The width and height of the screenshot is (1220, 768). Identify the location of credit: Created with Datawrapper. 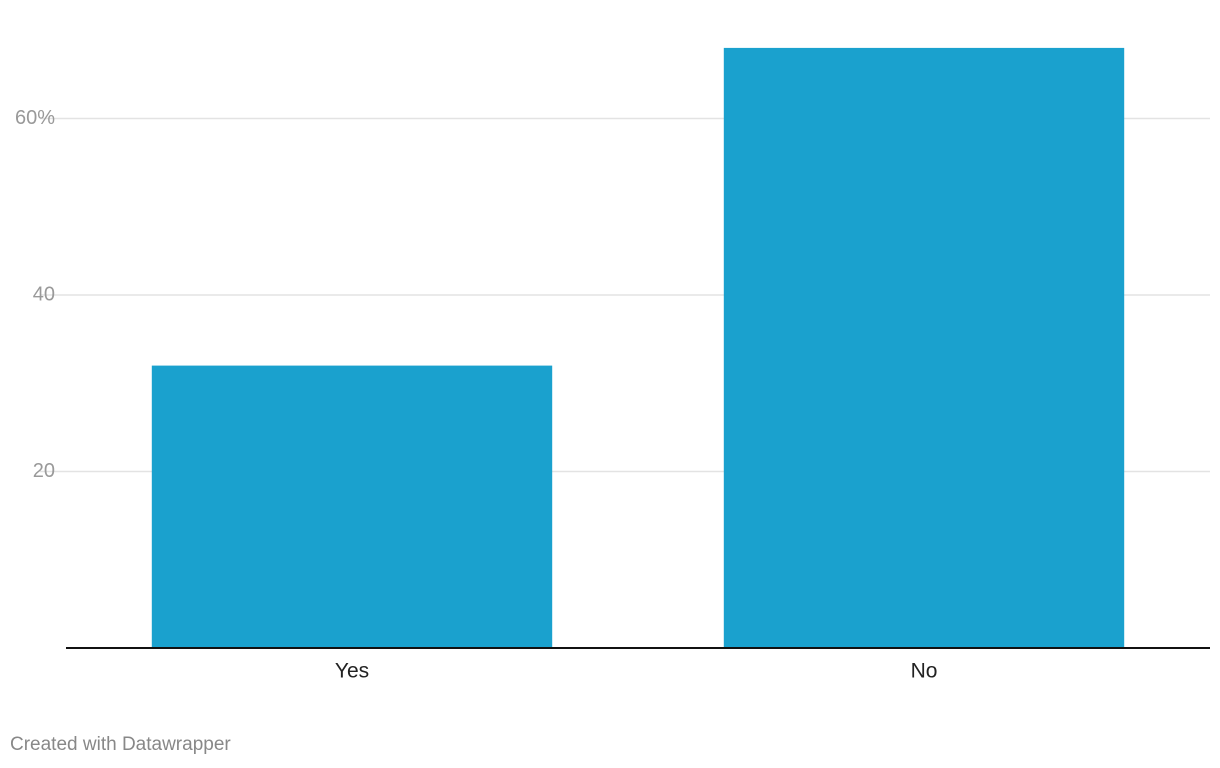
(120, 744).